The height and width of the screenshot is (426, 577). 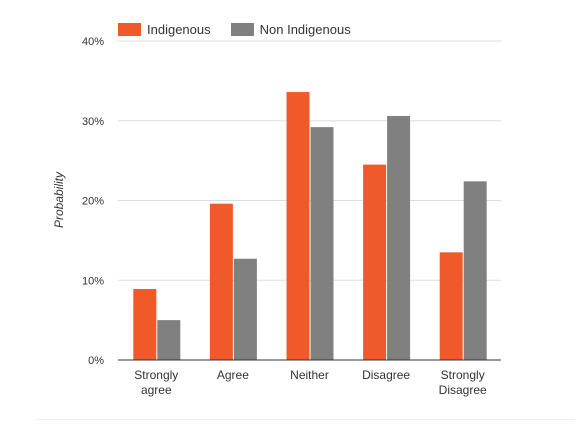 I want to click on legend-swatch-non-indigenous, so click(x=242, y=29).